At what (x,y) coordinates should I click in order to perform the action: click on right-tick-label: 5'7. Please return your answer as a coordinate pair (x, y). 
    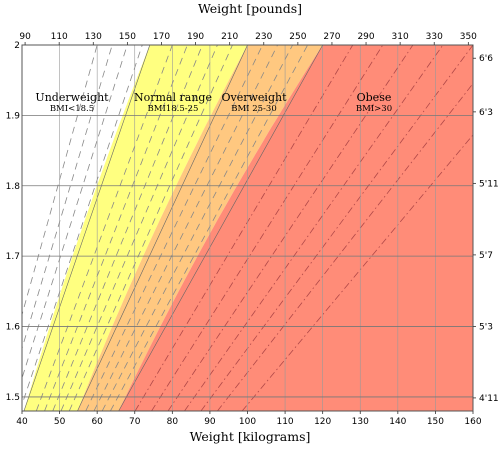
    Looking at the image, I should click on (486, 256).